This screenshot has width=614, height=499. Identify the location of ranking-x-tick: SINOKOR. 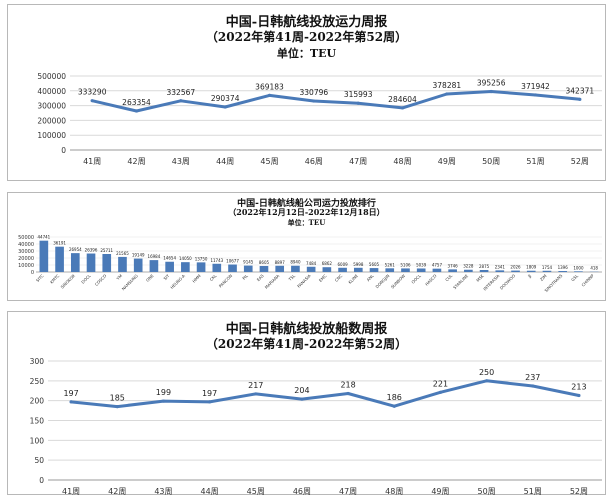
(68, 281).